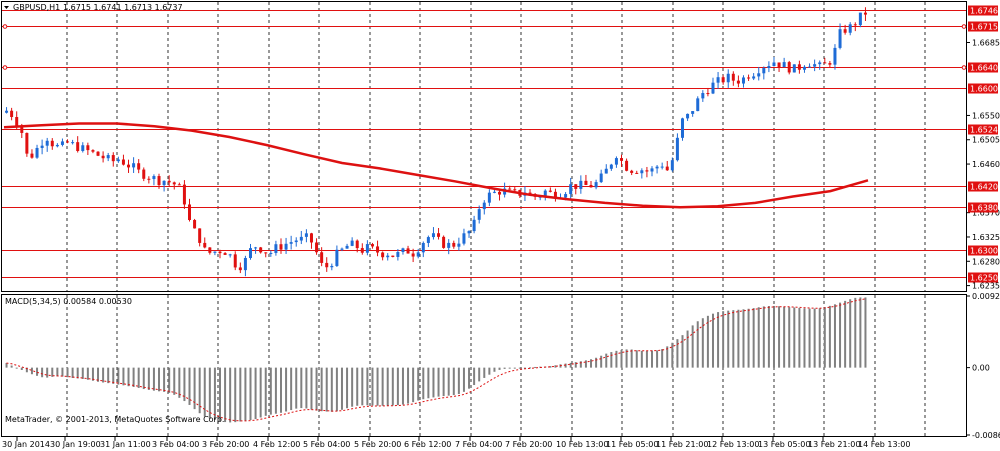  I want to click on price-tick-label: 1.6370, so click(986, 213).